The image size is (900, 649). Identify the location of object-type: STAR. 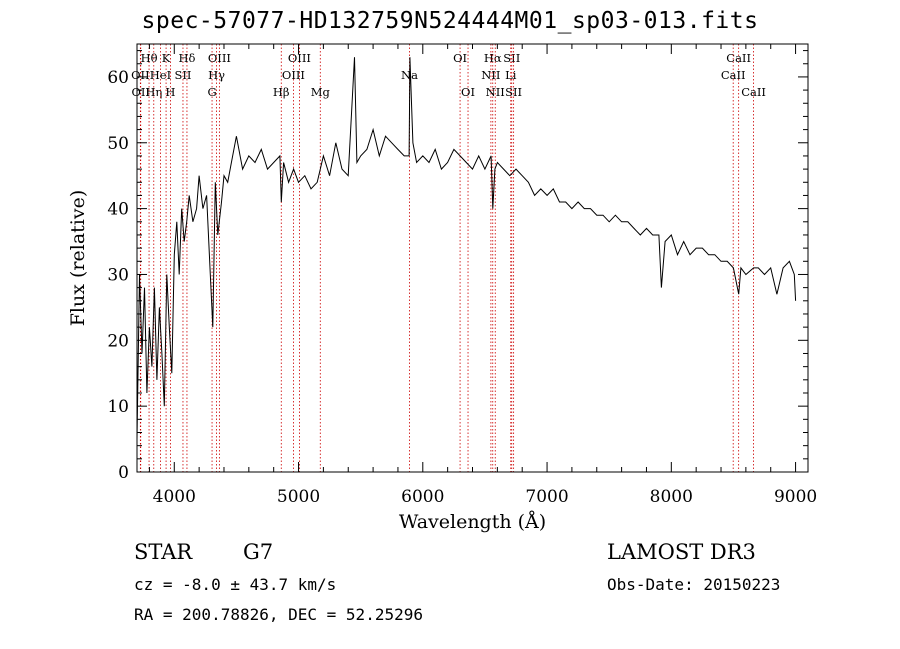
(163, 552).